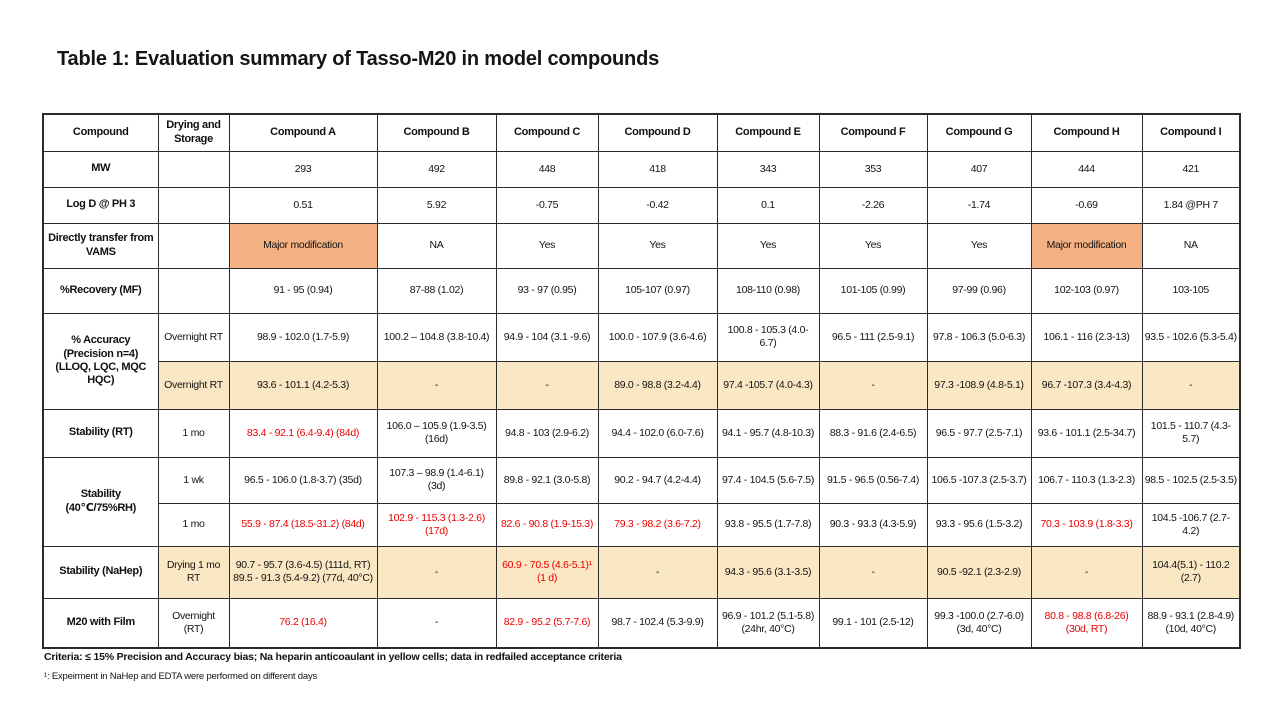  What do you see at coordinates (1086, 524) in the screenshot?
I see `cell-failed: 70.3 - 103.9 (1.8-3.3)` at bounding box center [1086, 524].